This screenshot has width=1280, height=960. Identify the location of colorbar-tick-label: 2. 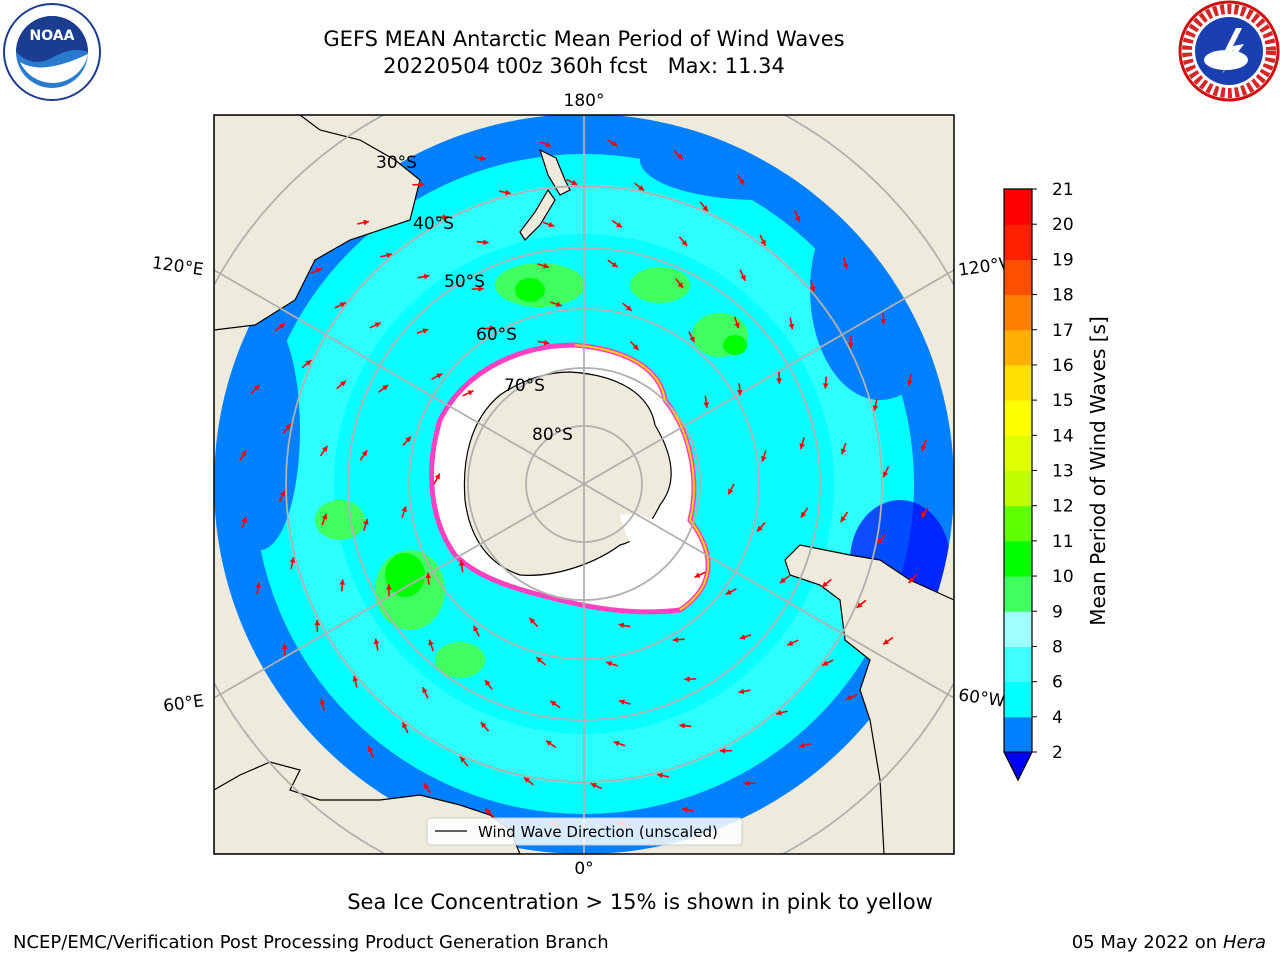
(1057, 753).